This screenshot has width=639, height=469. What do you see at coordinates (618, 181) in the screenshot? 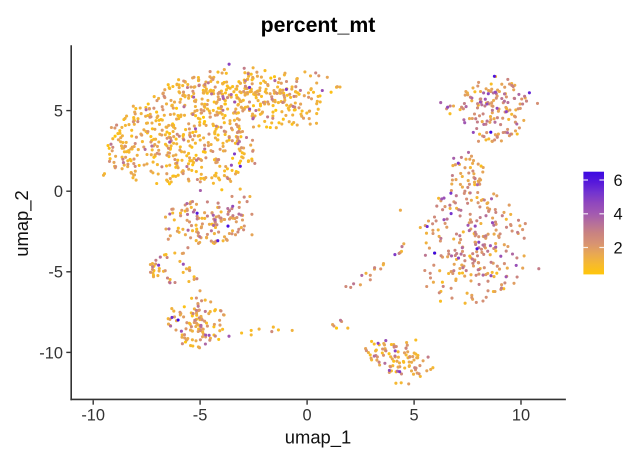
I see `svg-text: 6` at bounding box center [618, 181].